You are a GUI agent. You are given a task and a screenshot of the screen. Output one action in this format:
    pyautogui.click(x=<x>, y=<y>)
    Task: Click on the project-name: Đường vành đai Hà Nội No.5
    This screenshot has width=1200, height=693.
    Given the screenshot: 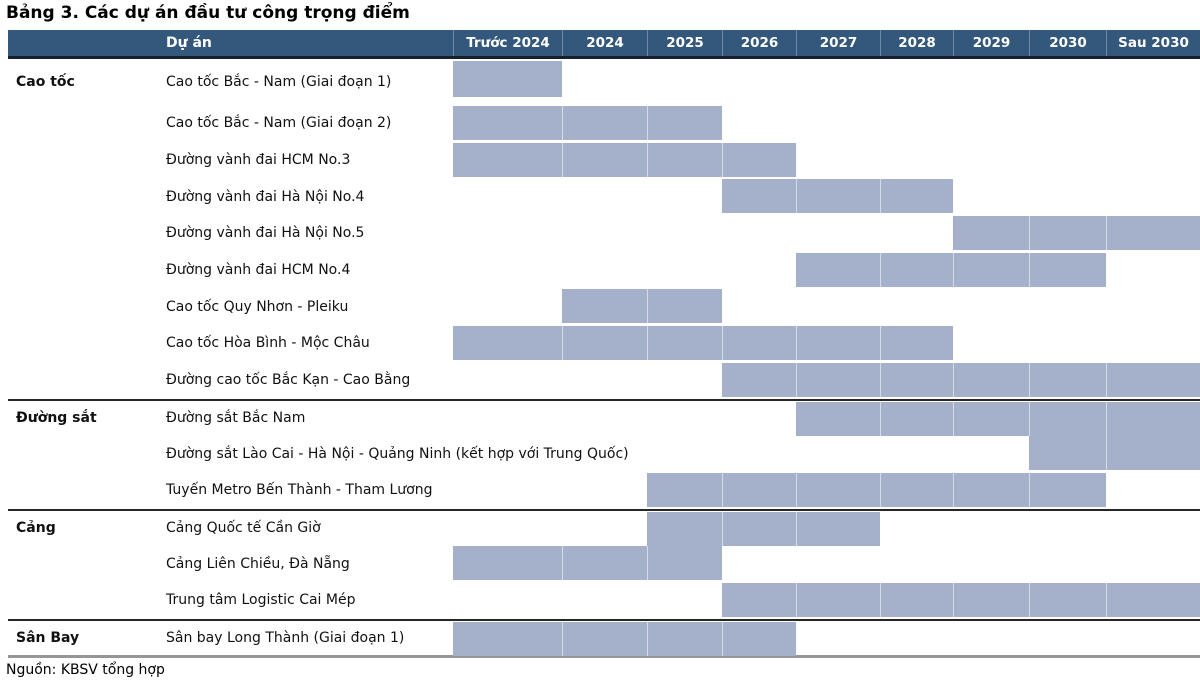 What is the action you would take?
    pyautogui.click(x=265, y=233)
    